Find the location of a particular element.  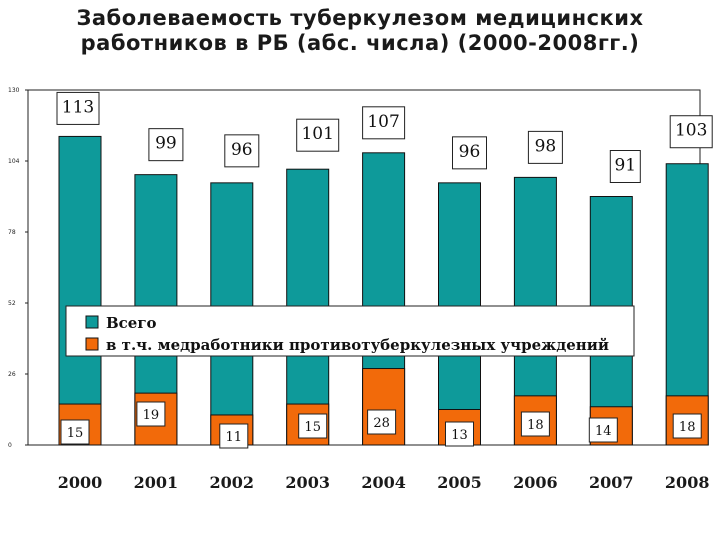

y-tick-label: 0 is located at coordinates (10, 445).